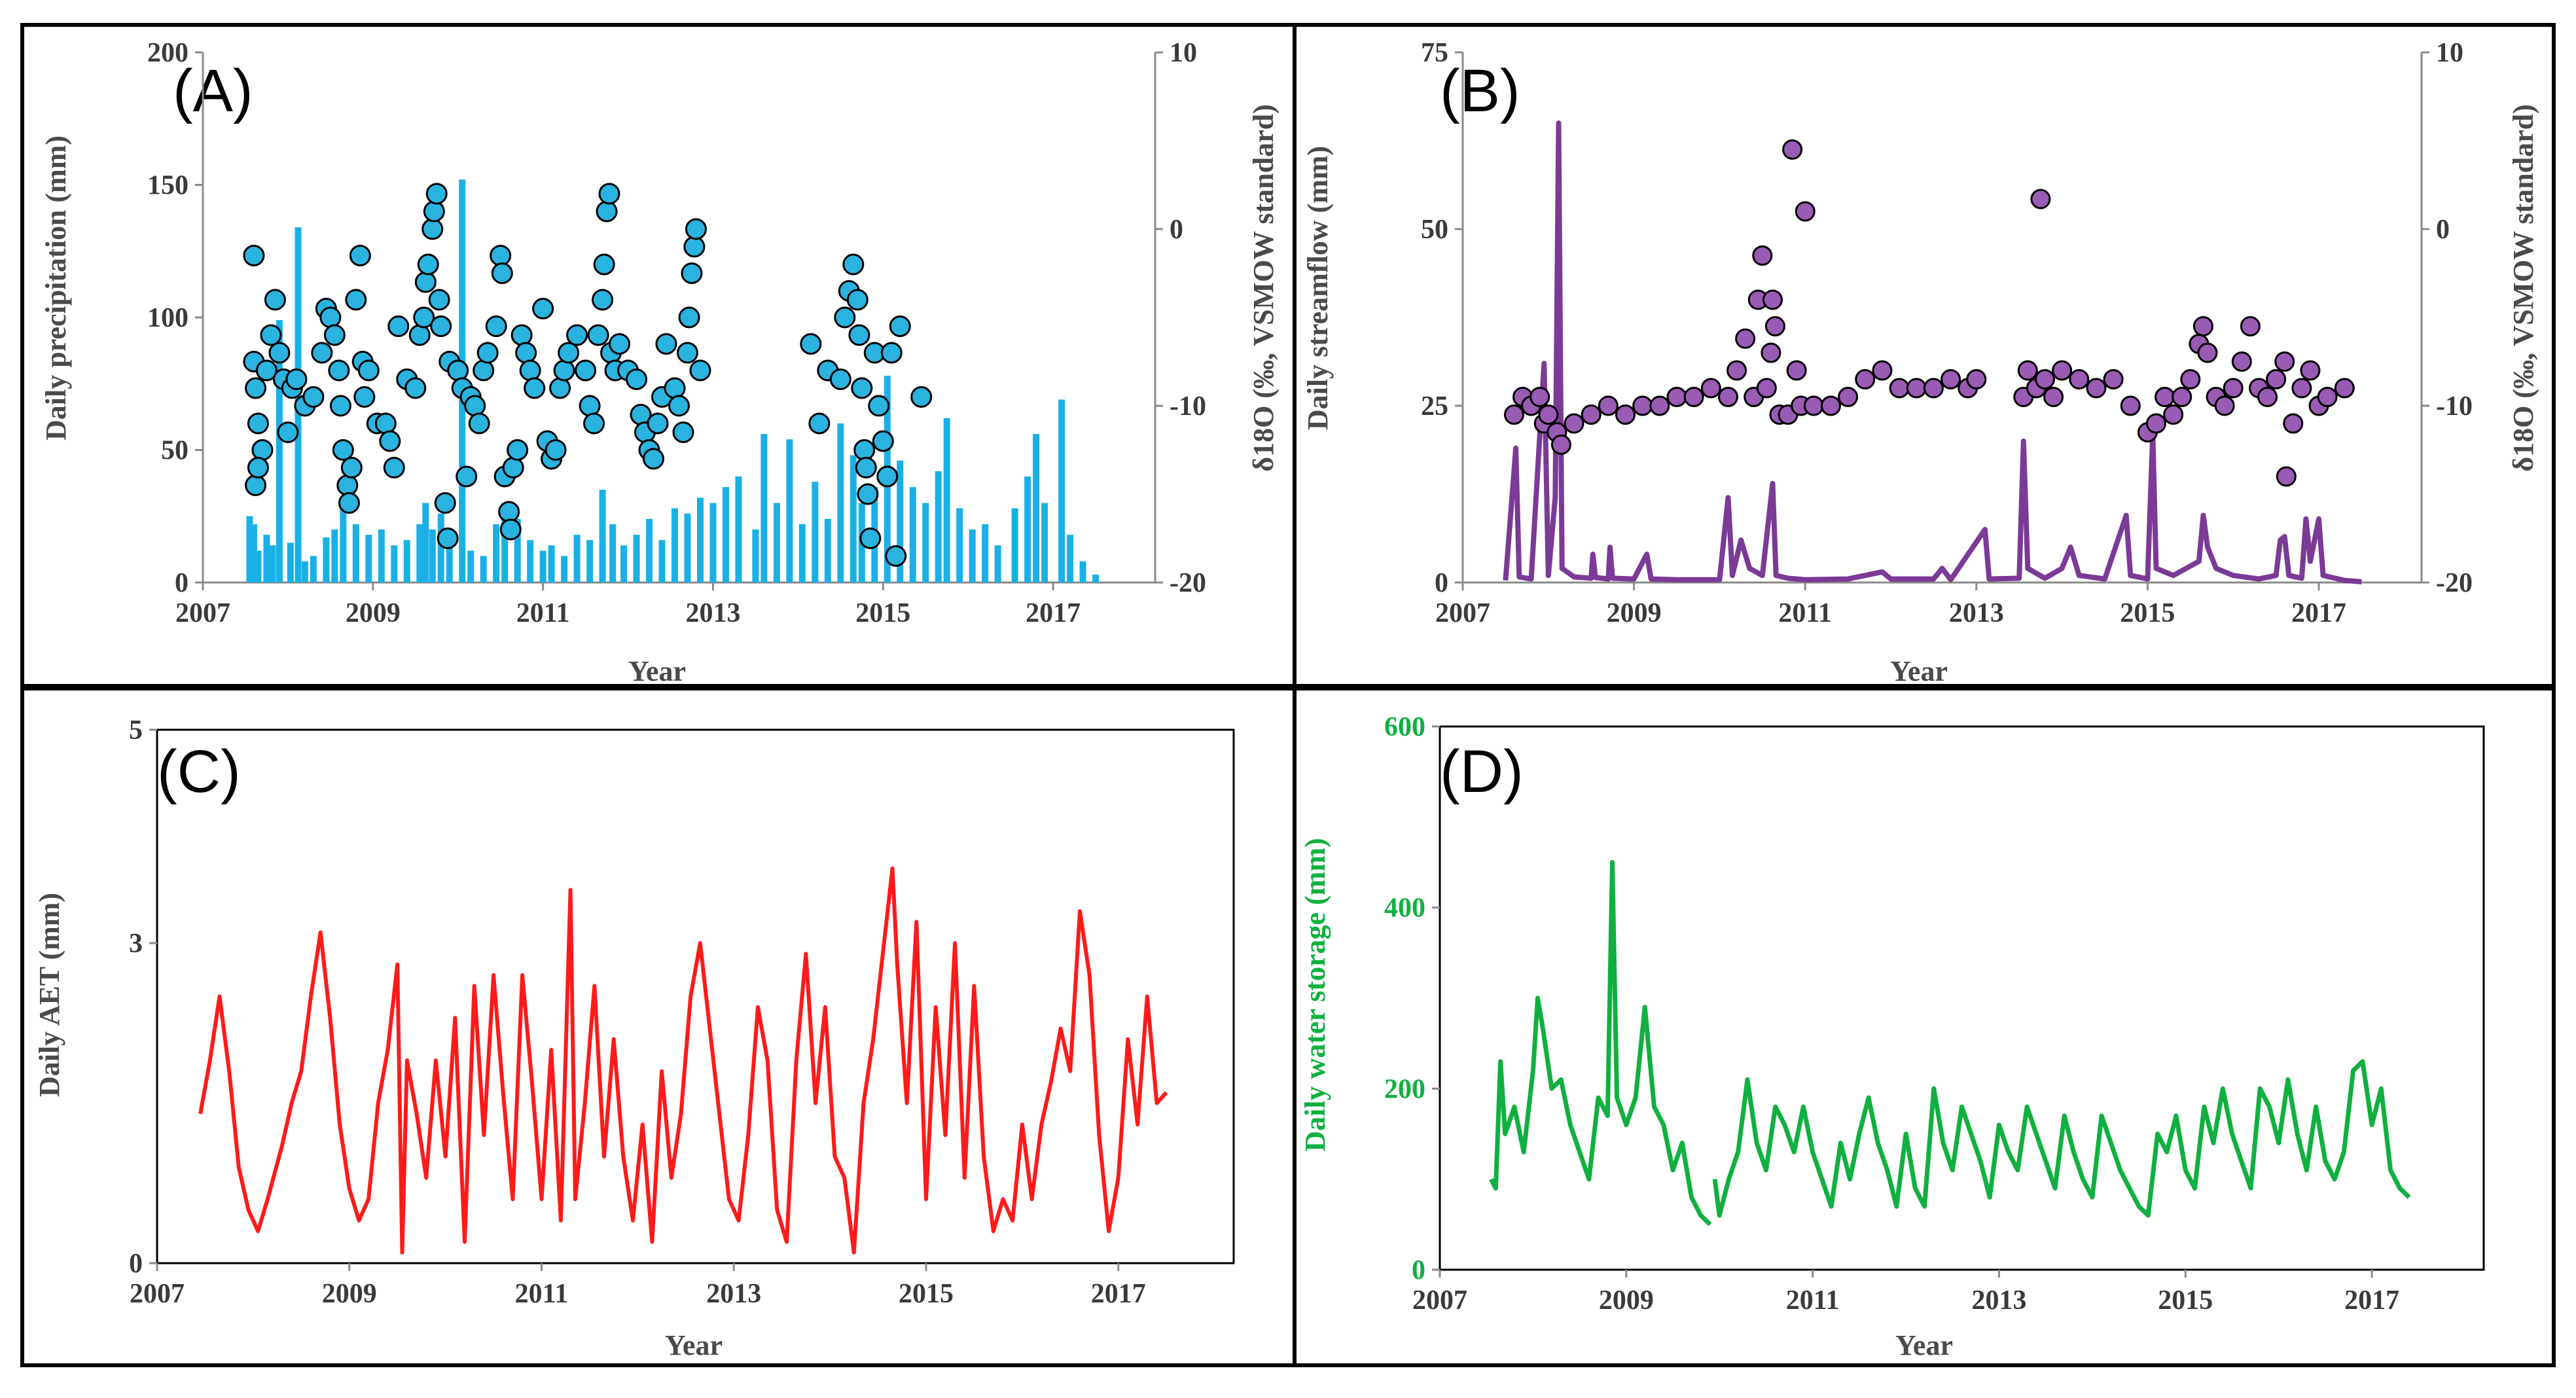 The height and width of the screenshot is (1398, 2576). Describe the element at coordinates (712, 613) in the screenshot. I see `x-tick-label: 2013` at that location.